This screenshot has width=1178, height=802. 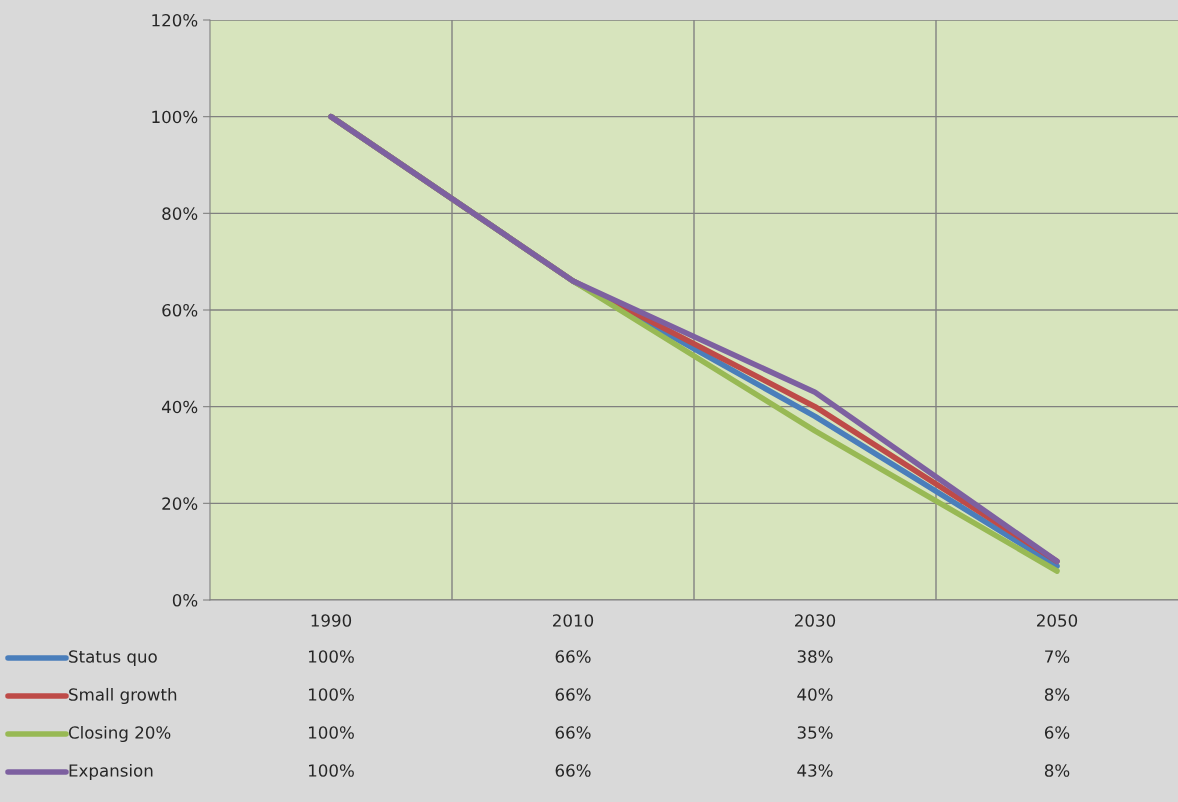 What do you see at coordinates (123, 696) in the screenshot?
I see `legend-label: Small growth` at bounding box center [123, 696].